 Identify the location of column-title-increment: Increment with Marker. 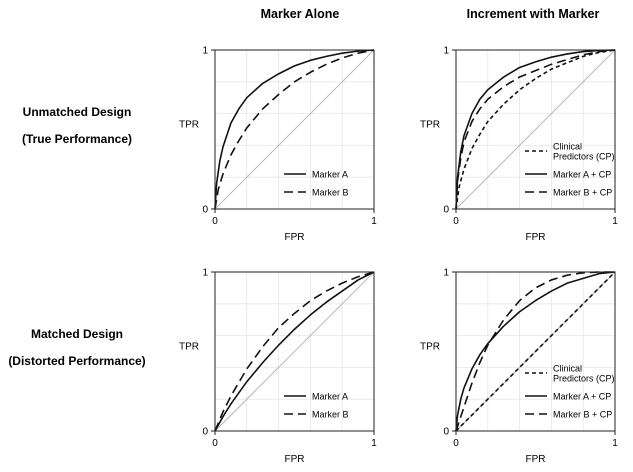
(533, 14).